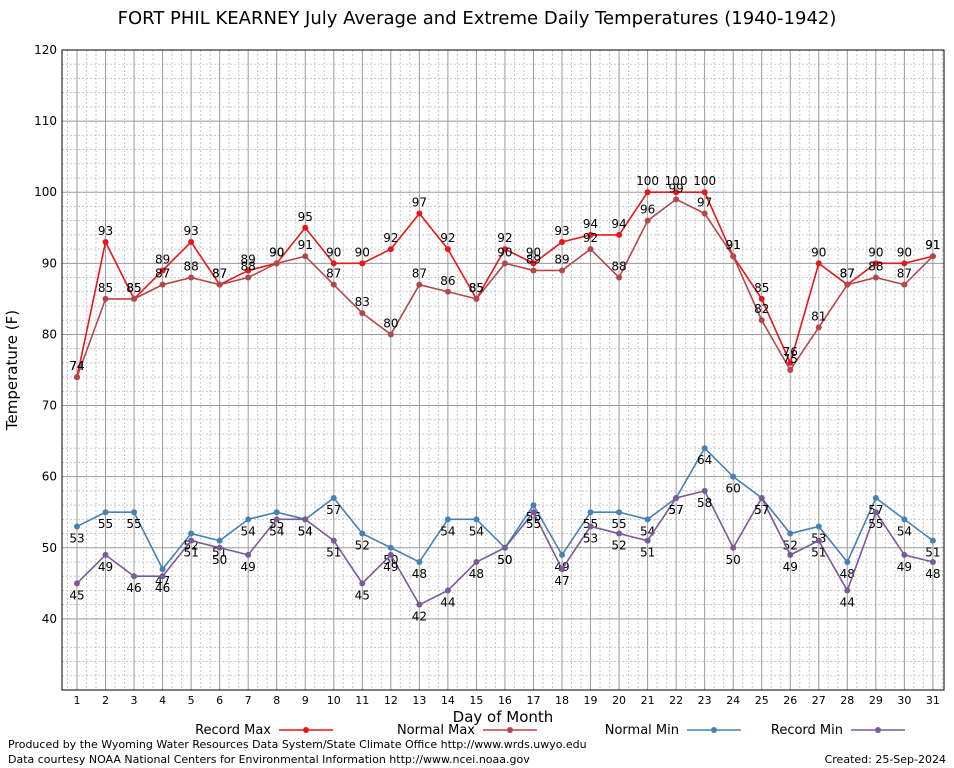 The height and width of the screenshot is (768, 954). I want to click on data-label: 46, so click(162, 588).